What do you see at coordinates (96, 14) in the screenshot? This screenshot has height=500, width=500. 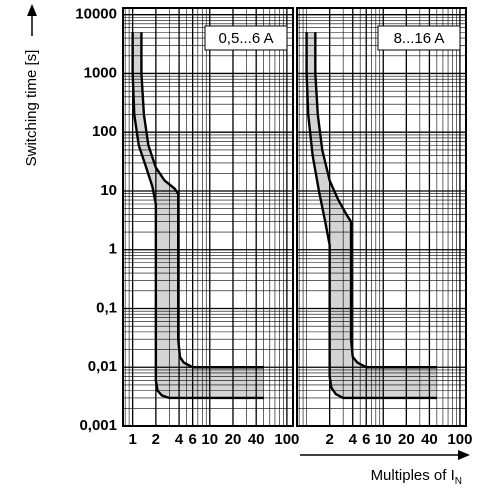 I see `y-tick-label: 10000` at bounding box center [96, 14].